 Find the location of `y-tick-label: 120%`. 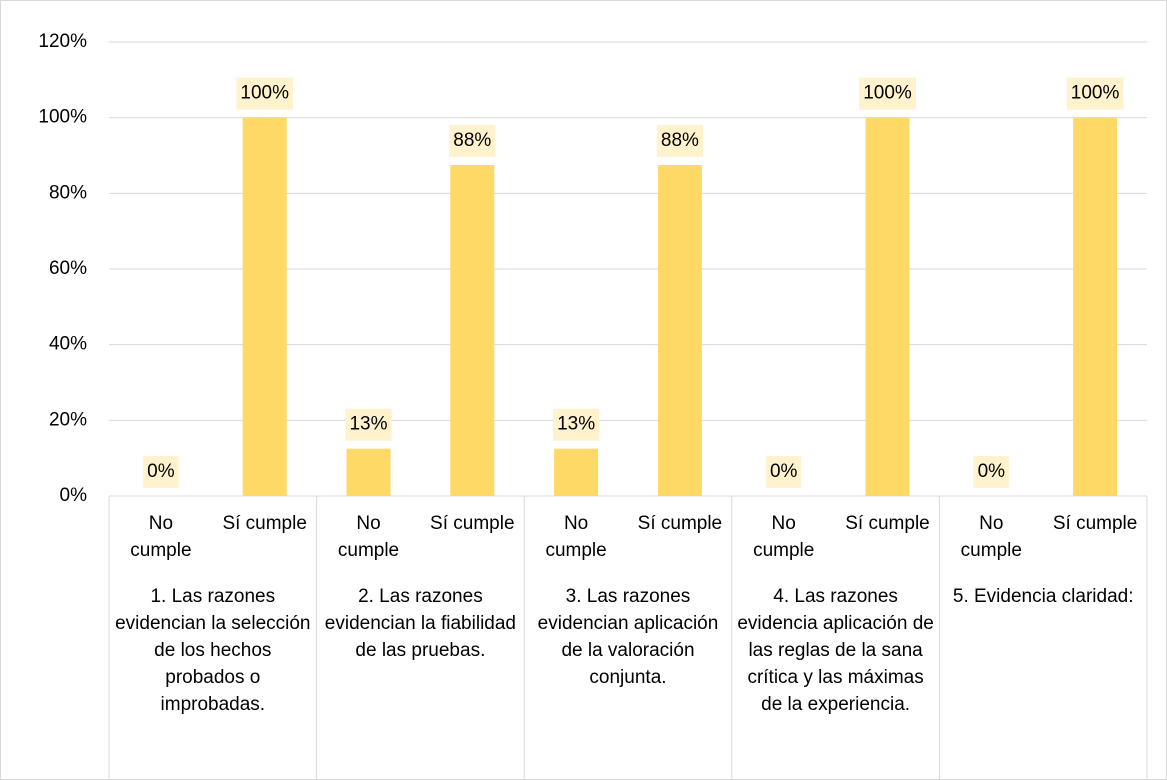

y-tick-label: 120% is located at coordinates (62, 41).